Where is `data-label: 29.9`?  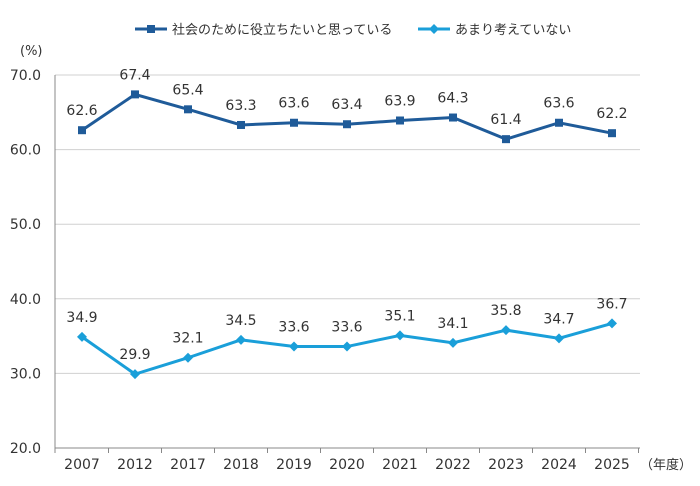
data-label: 29.9 is located at coordinates (134, 355).